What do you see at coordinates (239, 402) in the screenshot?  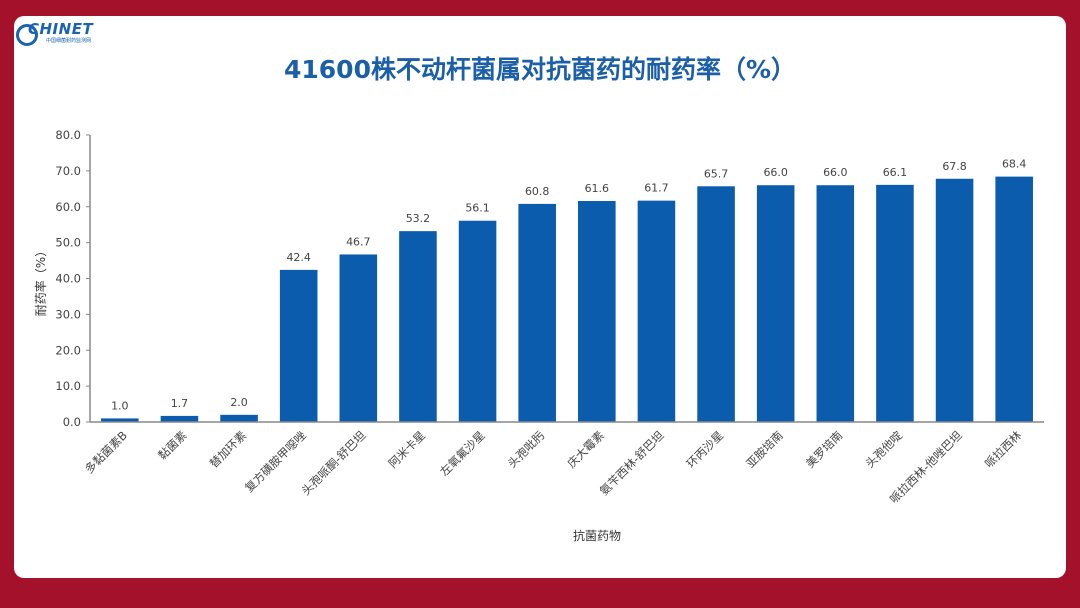 I see `data-label: 2.0` at bounding box center [239, 402].